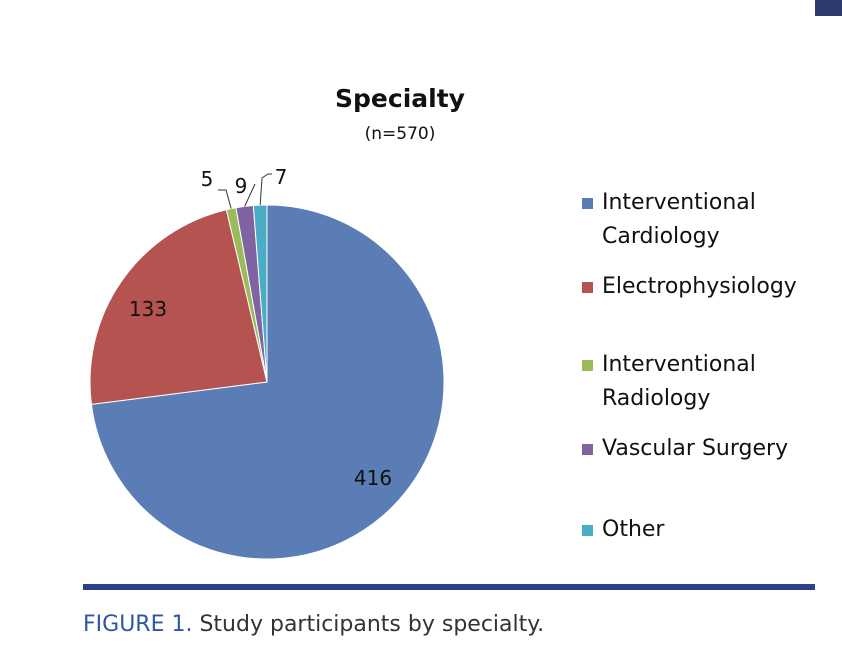 This screenshot has width=842, height=656. Describe the element at coordinates (281, 177) in the screenshot. I see `data-label-4: 7` at that location.